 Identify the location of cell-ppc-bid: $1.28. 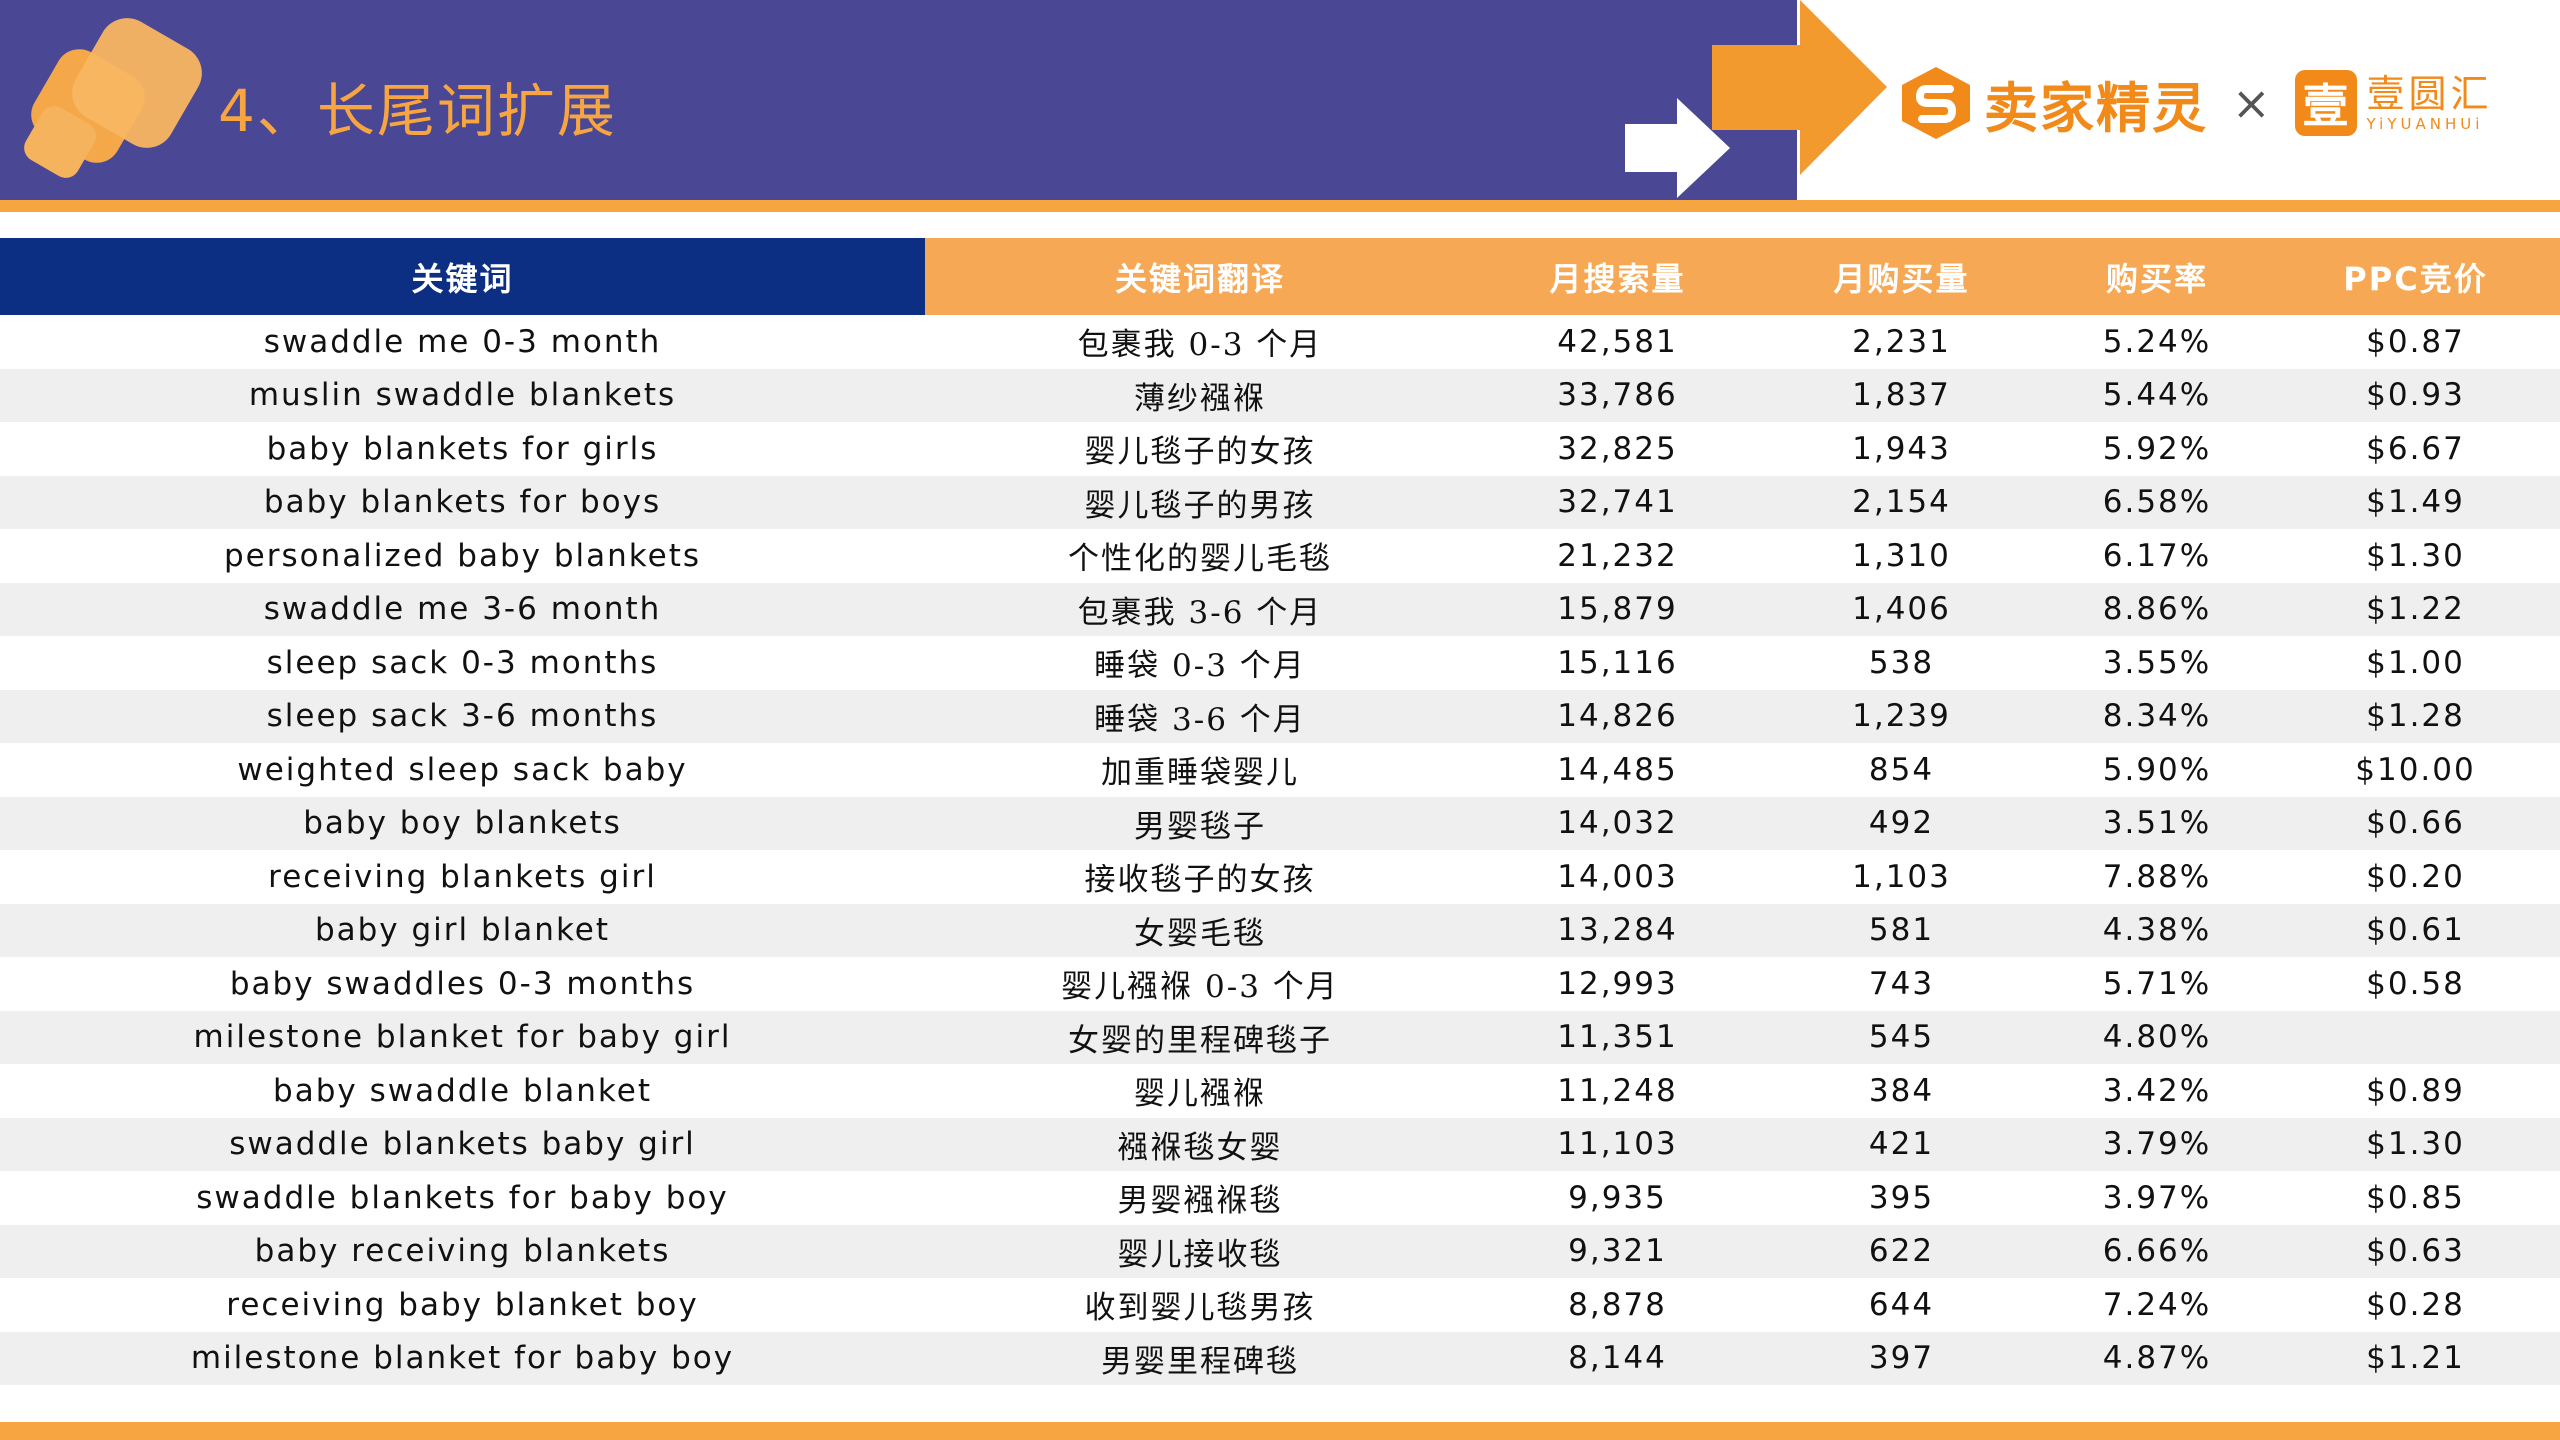
(2415, 716).